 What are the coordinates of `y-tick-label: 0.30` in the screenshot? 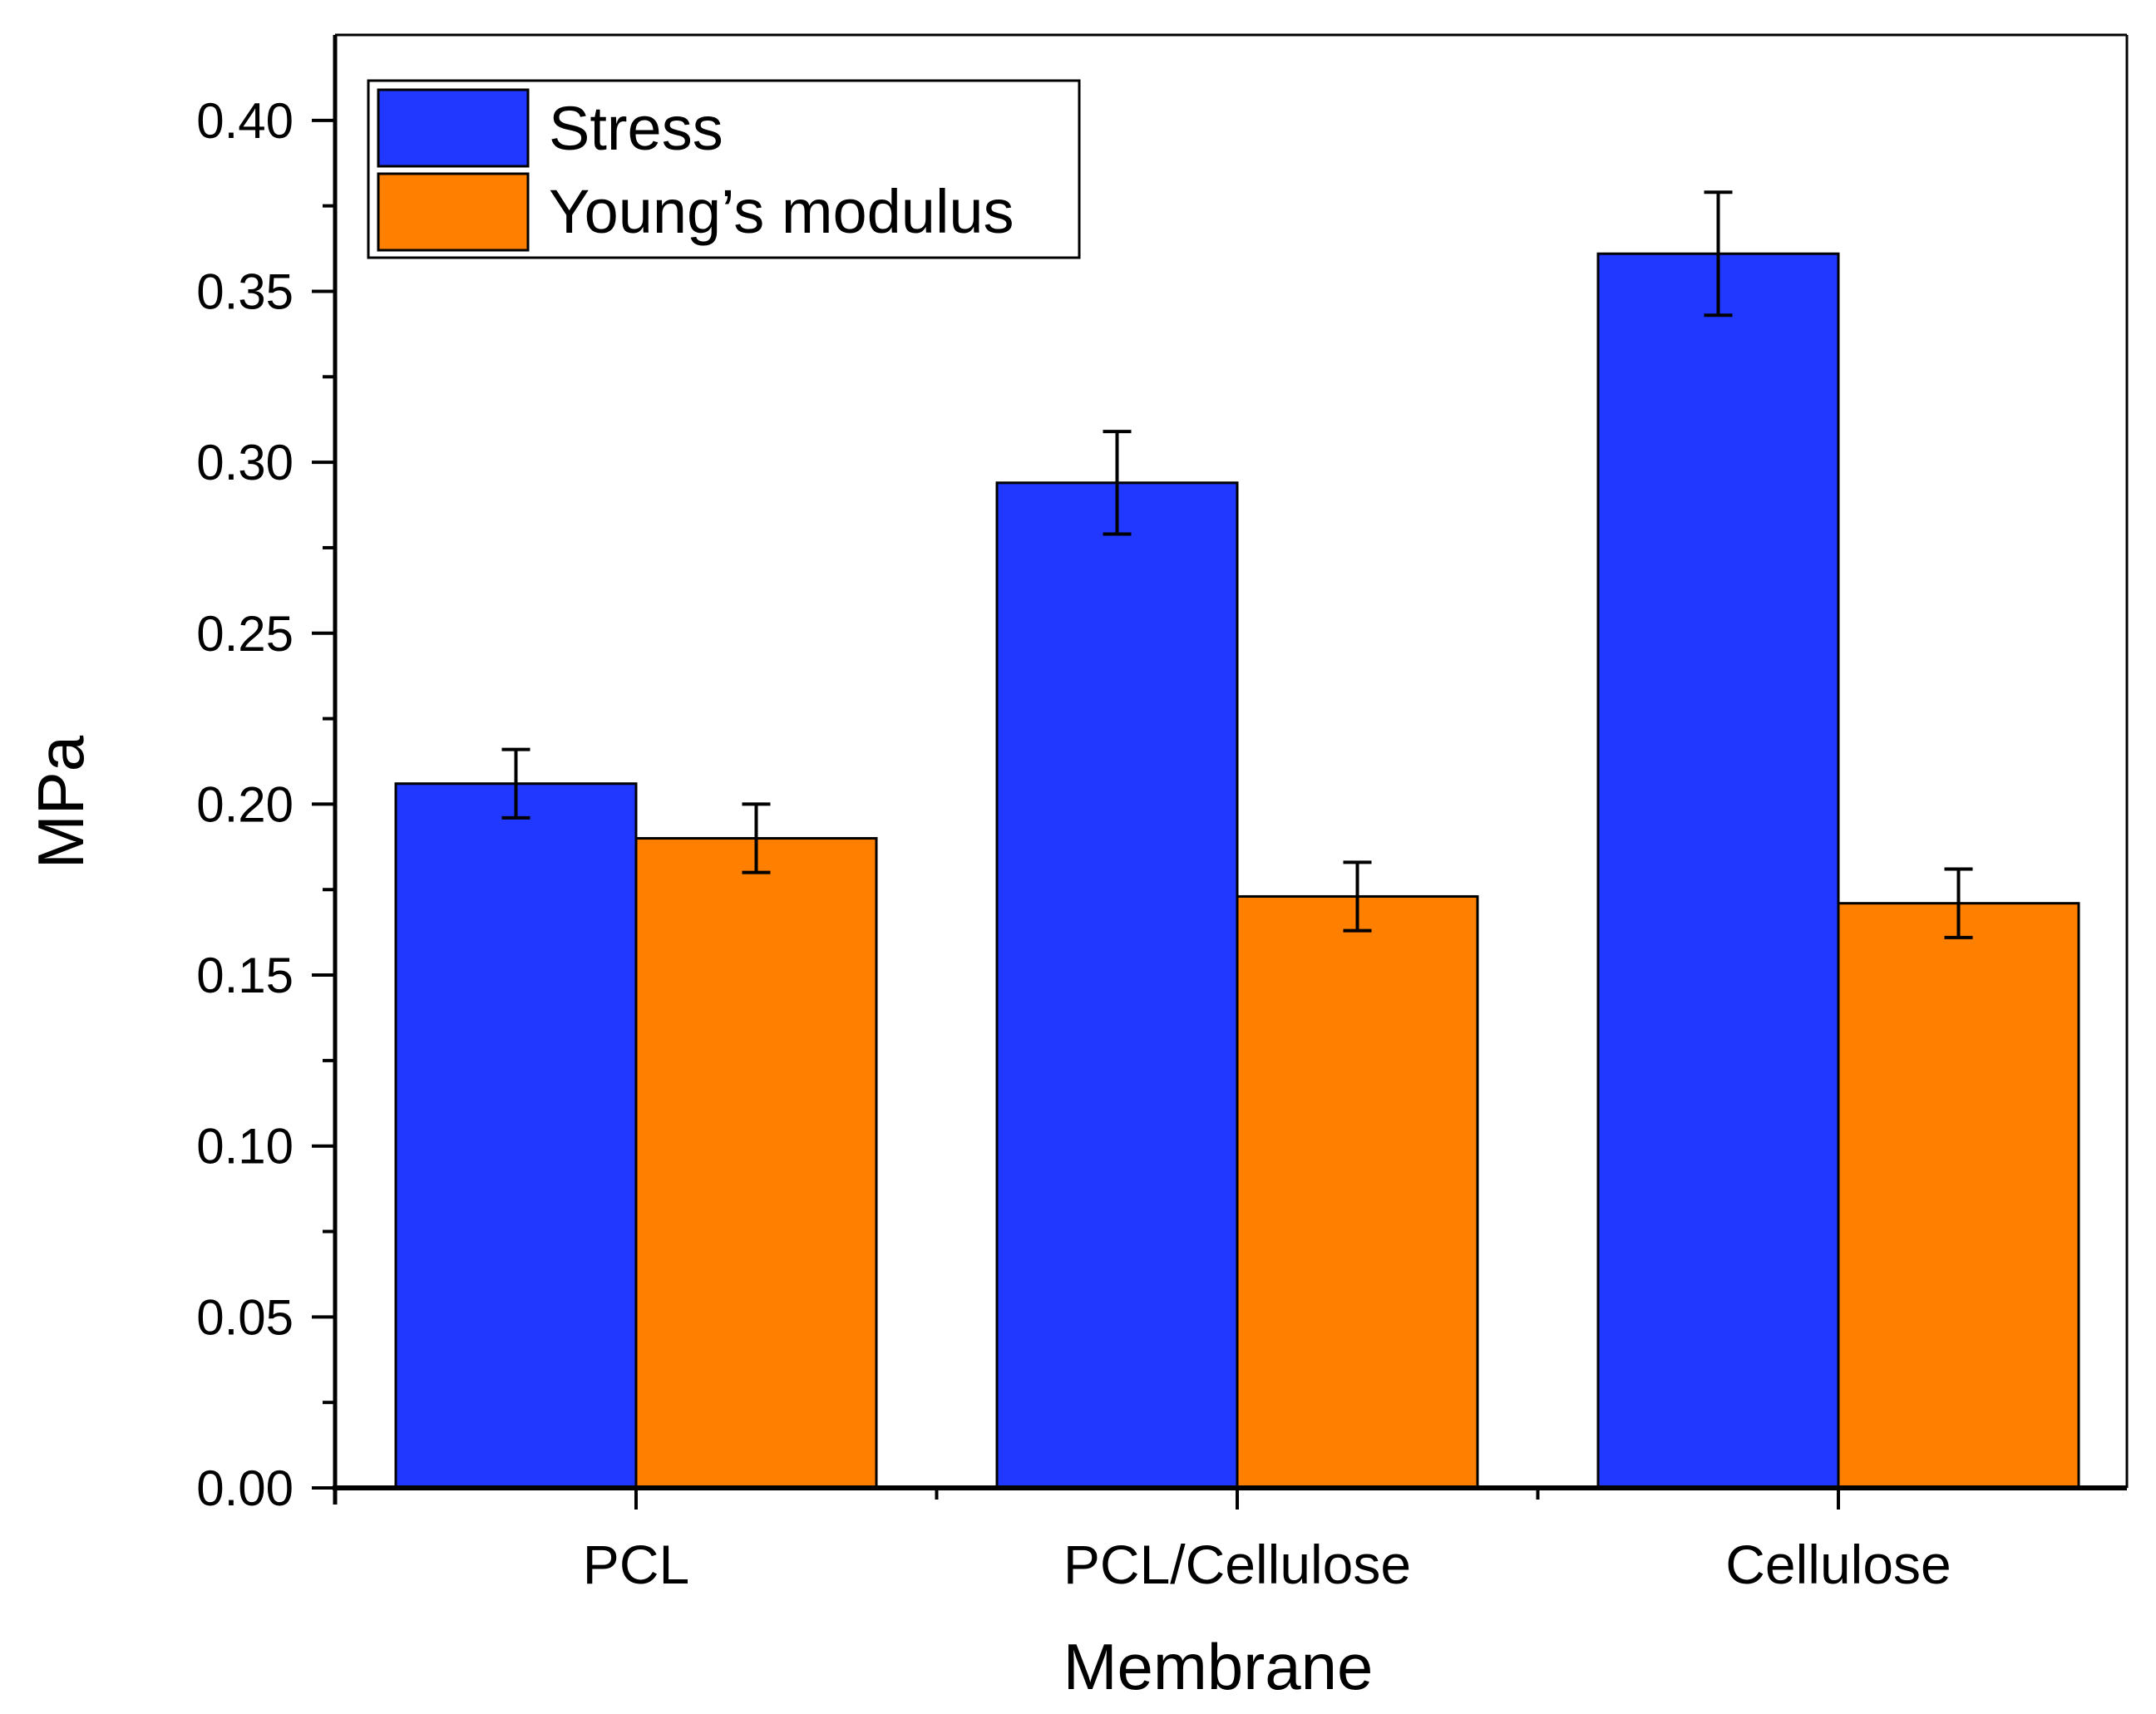 It's located at (245, 462).